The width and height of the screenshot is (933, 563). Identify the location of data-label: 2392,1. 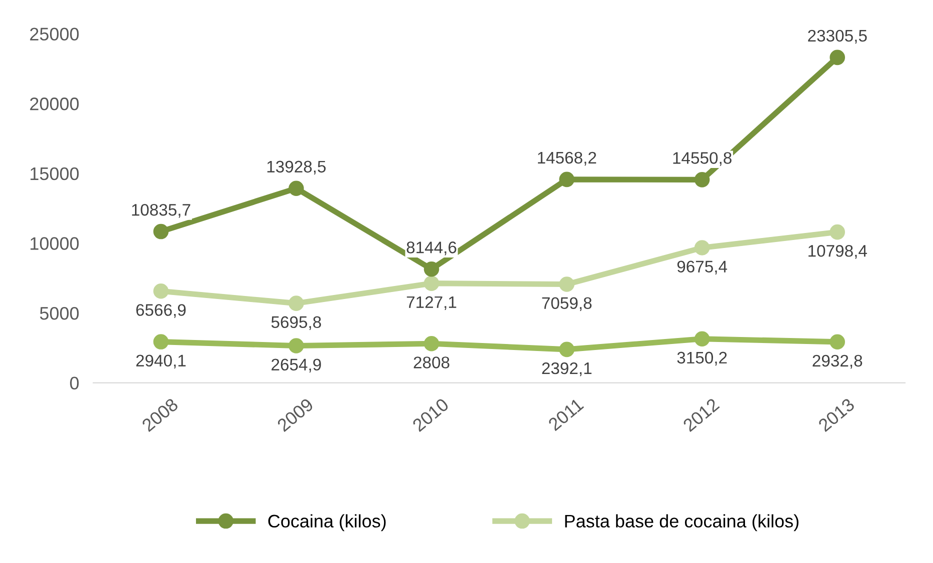
(567, 369).